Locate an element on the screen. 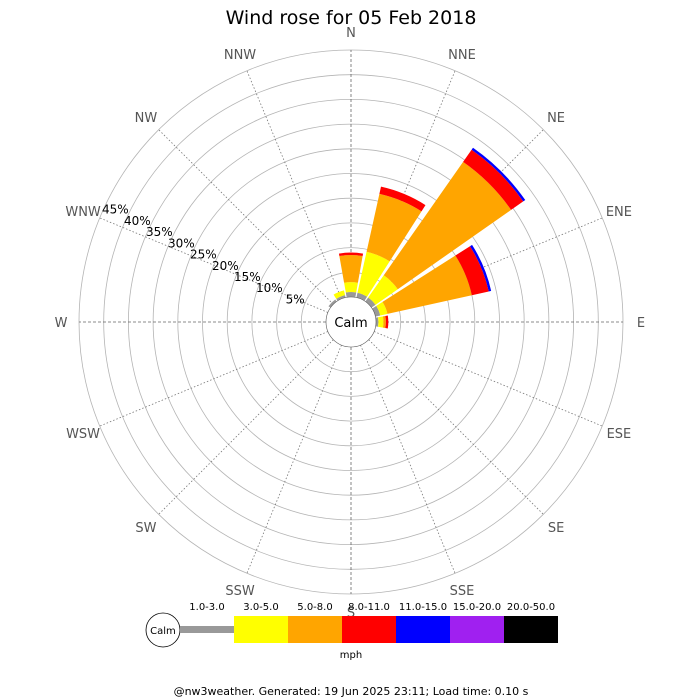 The width and height of the screenshot is (700, 700). percent-labels: 5%10%15%20%25%30%35%40%45% is located at coordinates (203, 255).